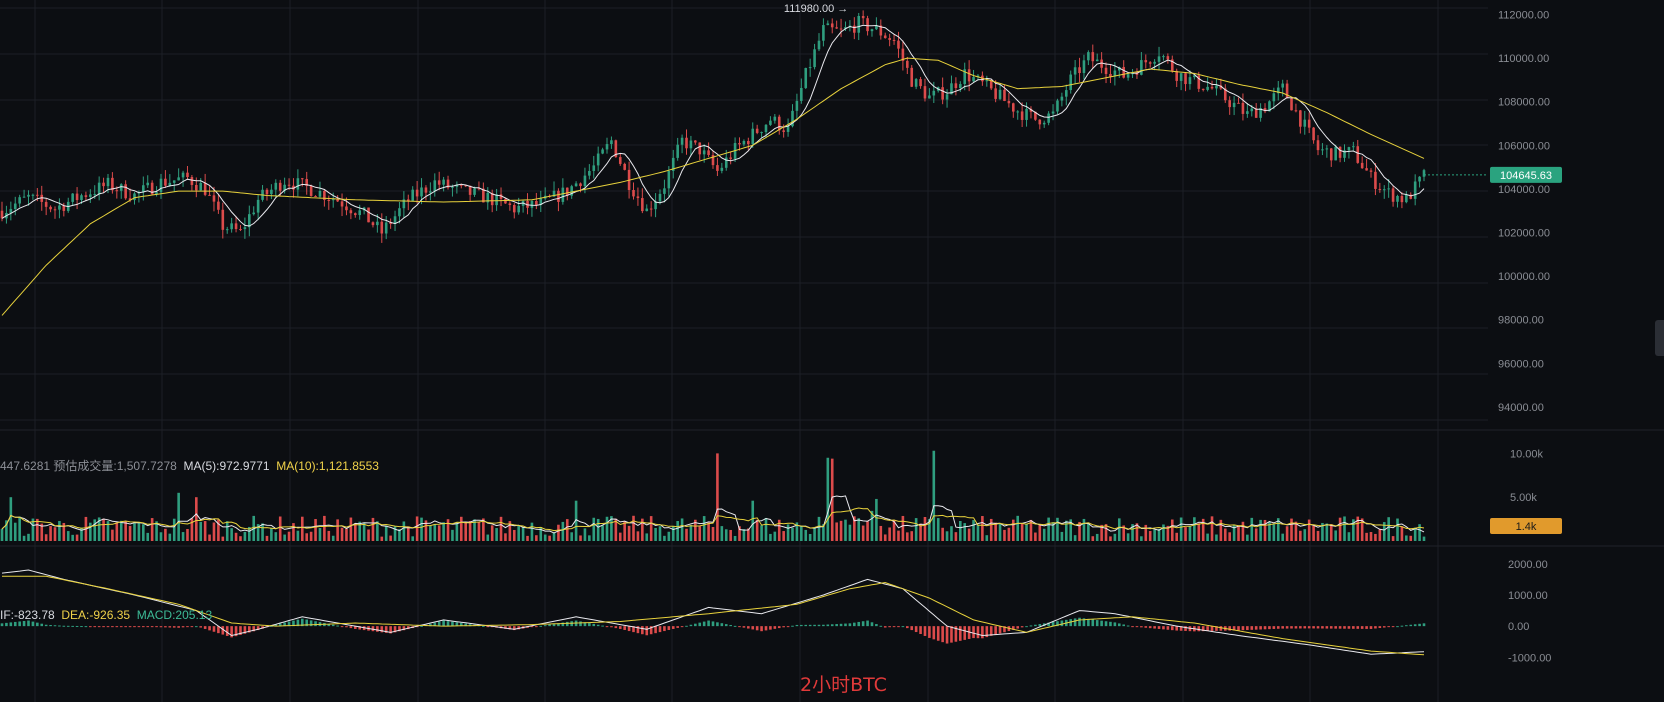 The width and height of the screenshot is (1664, 702). I want to click on last-volume-label: 1.4k, so click(1526, 527).